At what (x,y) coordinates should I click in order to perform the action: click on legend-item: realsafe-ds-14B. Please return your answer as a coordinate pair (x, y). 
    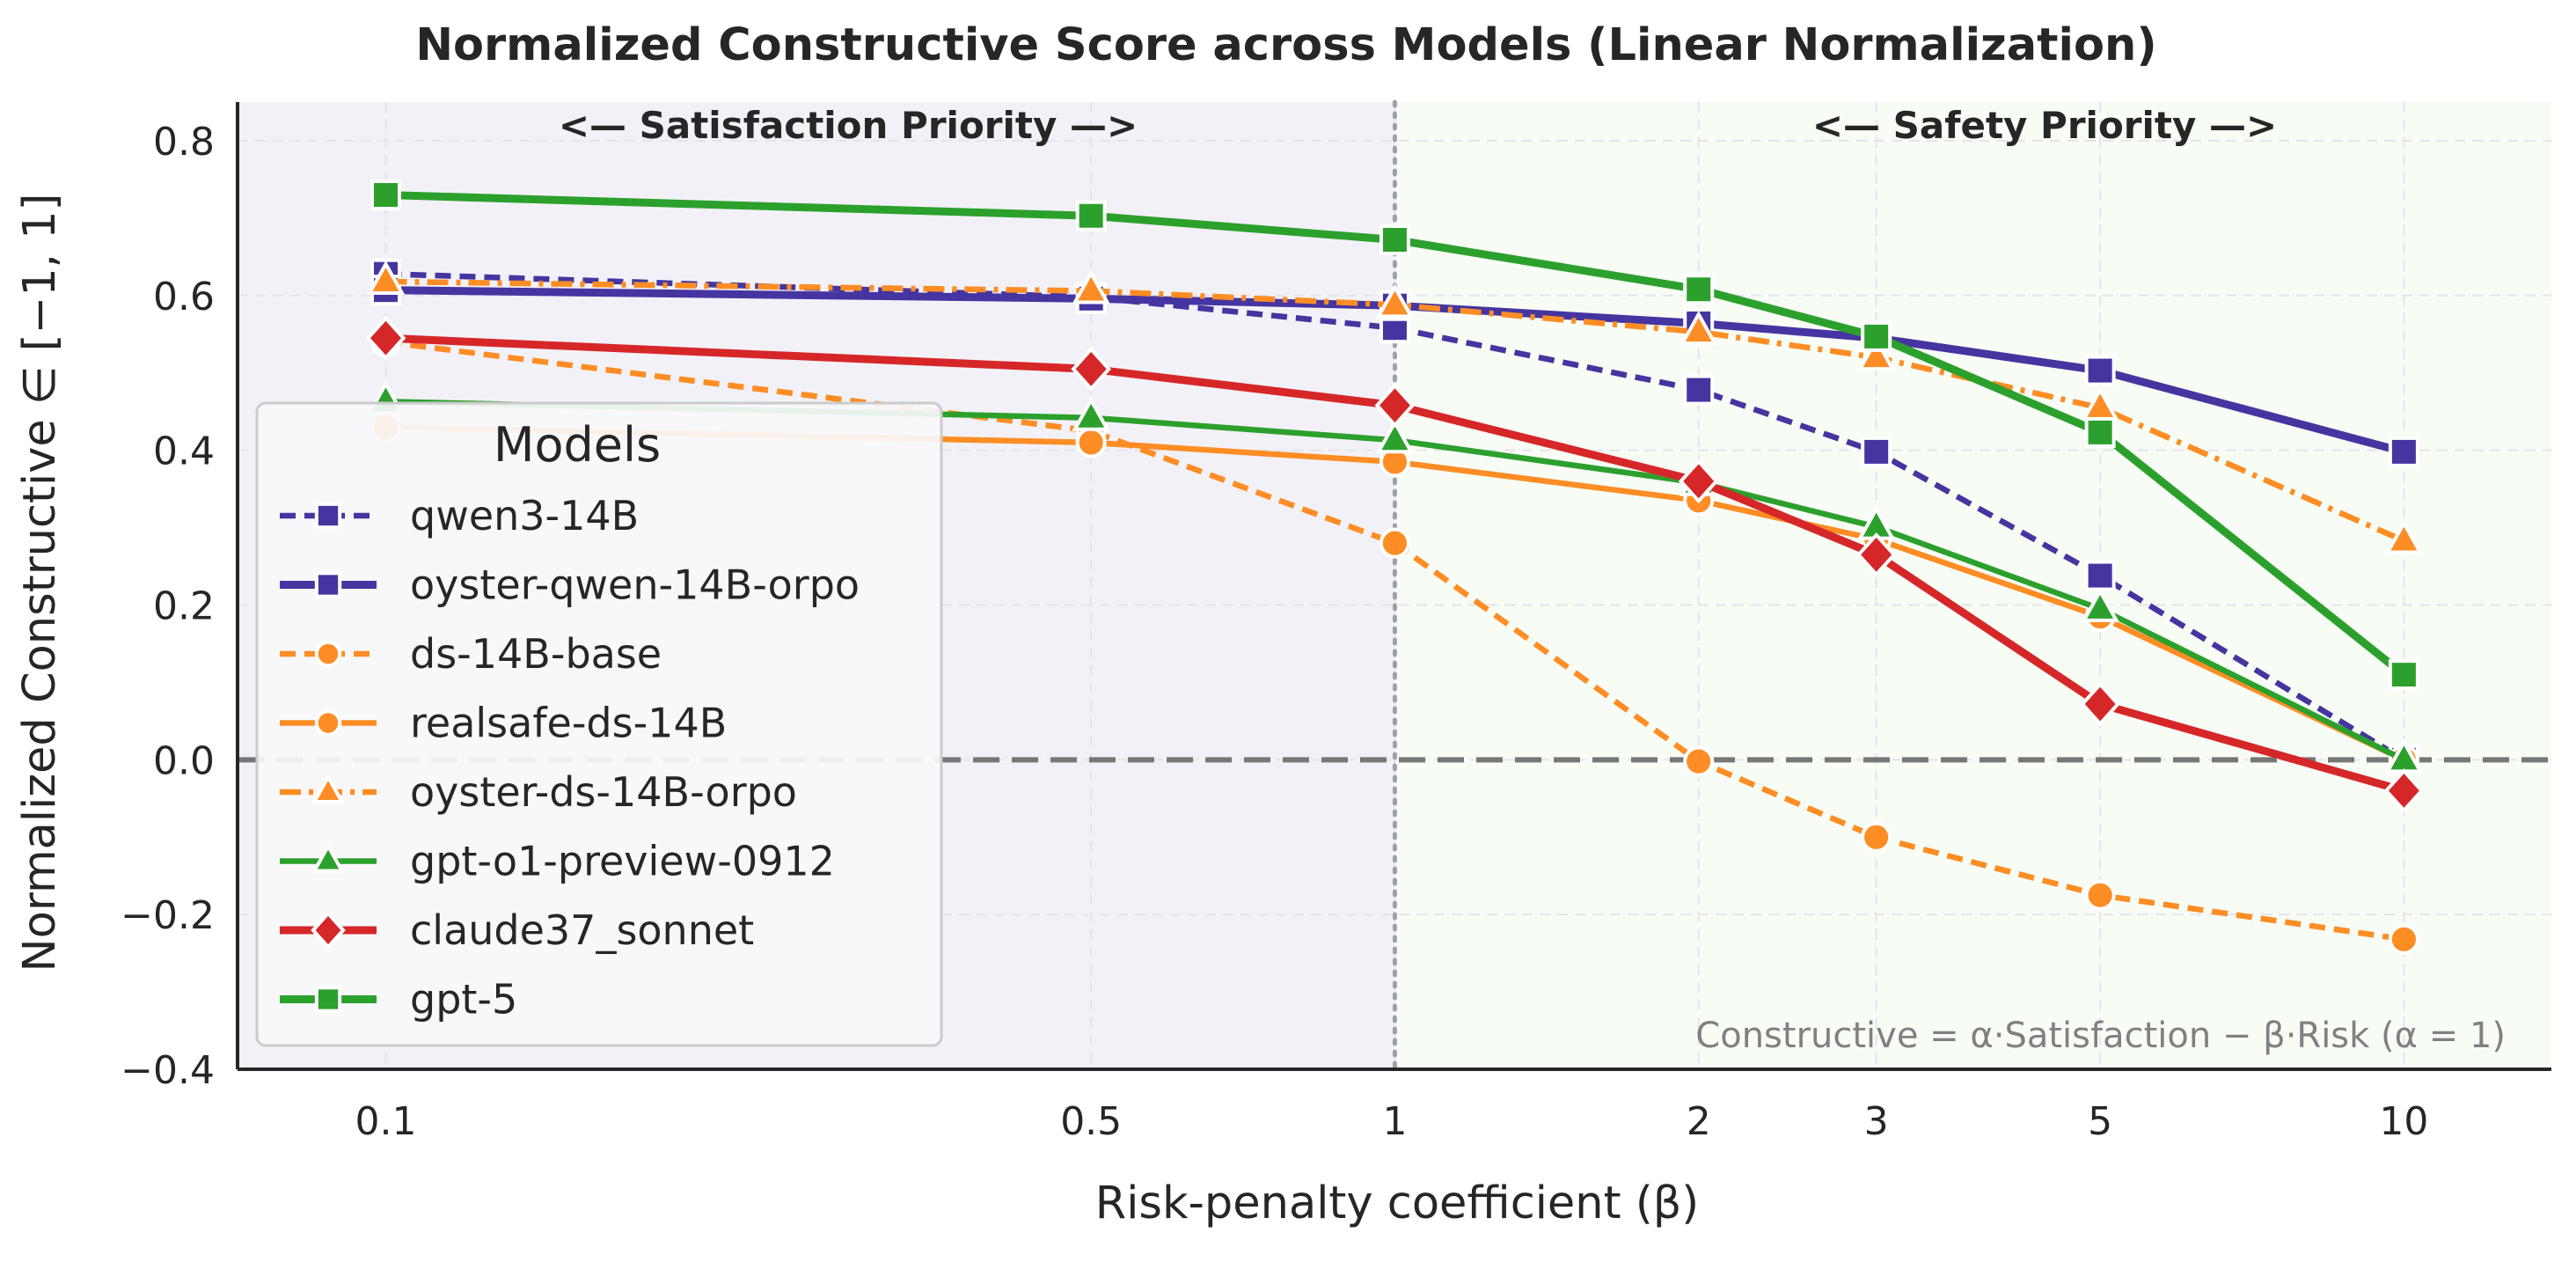
    Looking at the image, I should click on (504, 723).